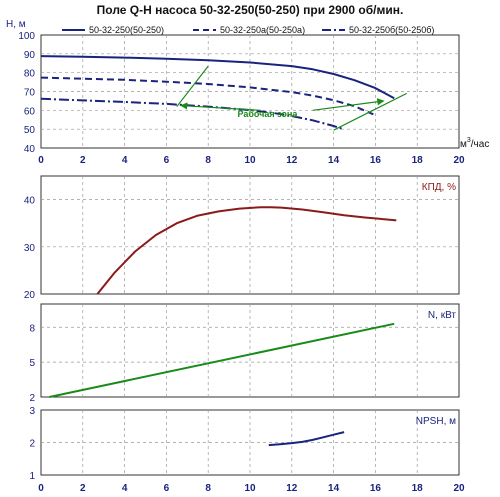 This screenshot has width=500, height=497. What do you see at coordinates (30, 248) in the screenshot?
I see `y-tick-label: 30` at bounding box center [30, 248].